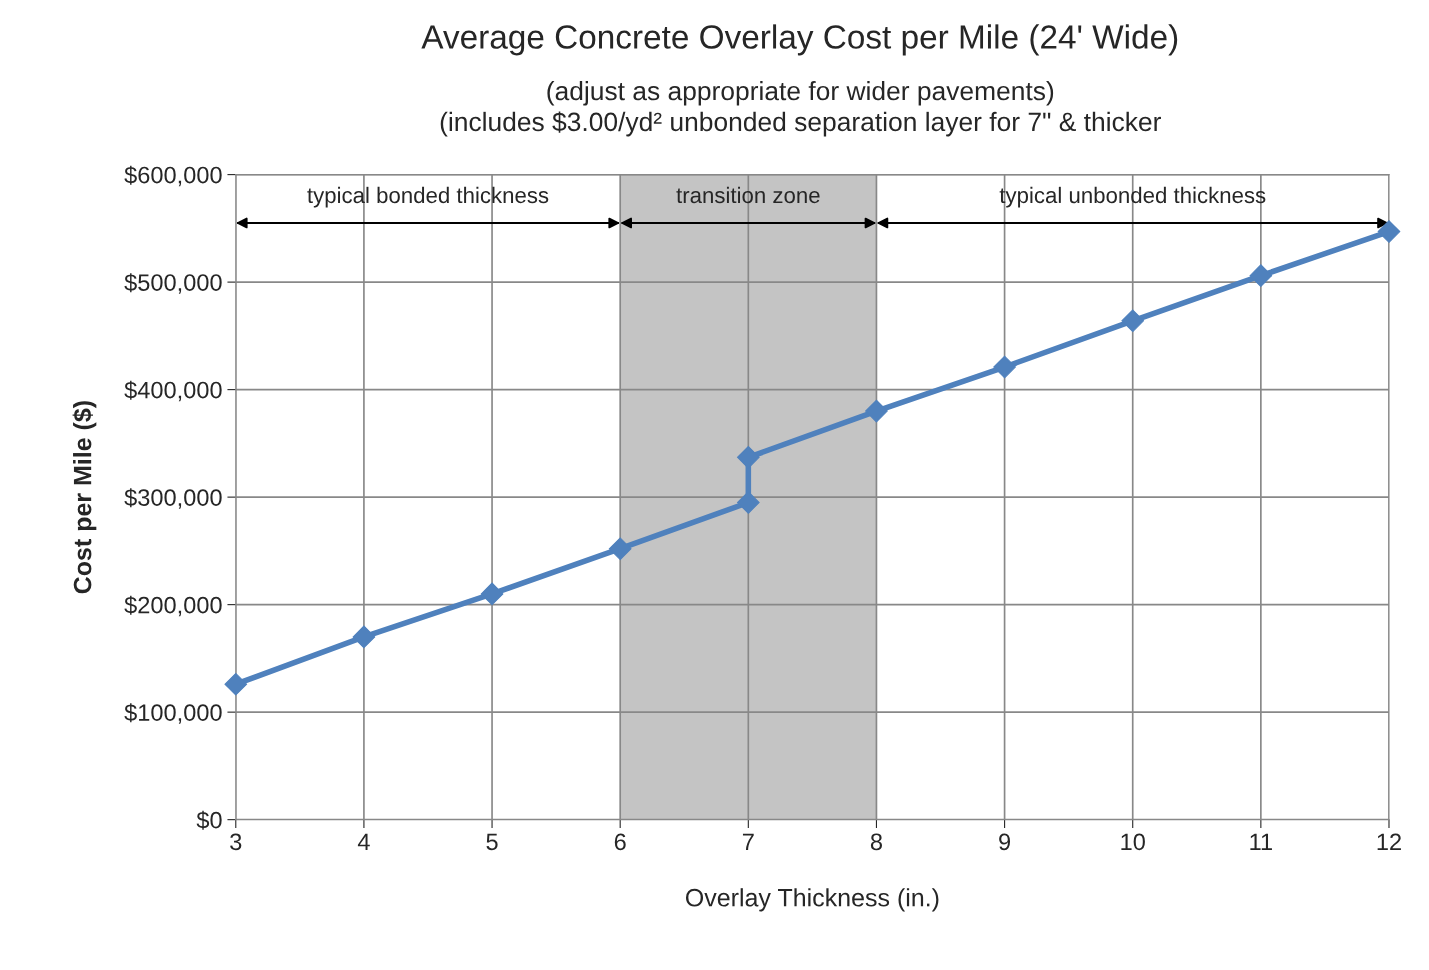 This screenshot has width=1429, height=970. I want to click on y-tick-label: $500,000, so click(173, 283).